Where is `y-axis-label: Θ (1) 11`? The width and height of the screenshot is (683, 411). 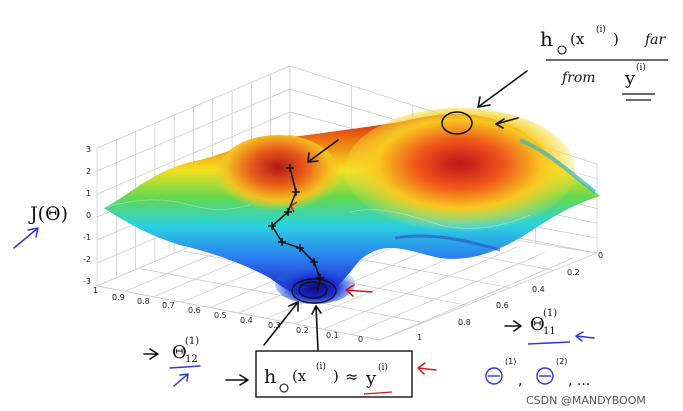
y-axis-label: Θ (1) 11 is located at coordinates (543, 322).